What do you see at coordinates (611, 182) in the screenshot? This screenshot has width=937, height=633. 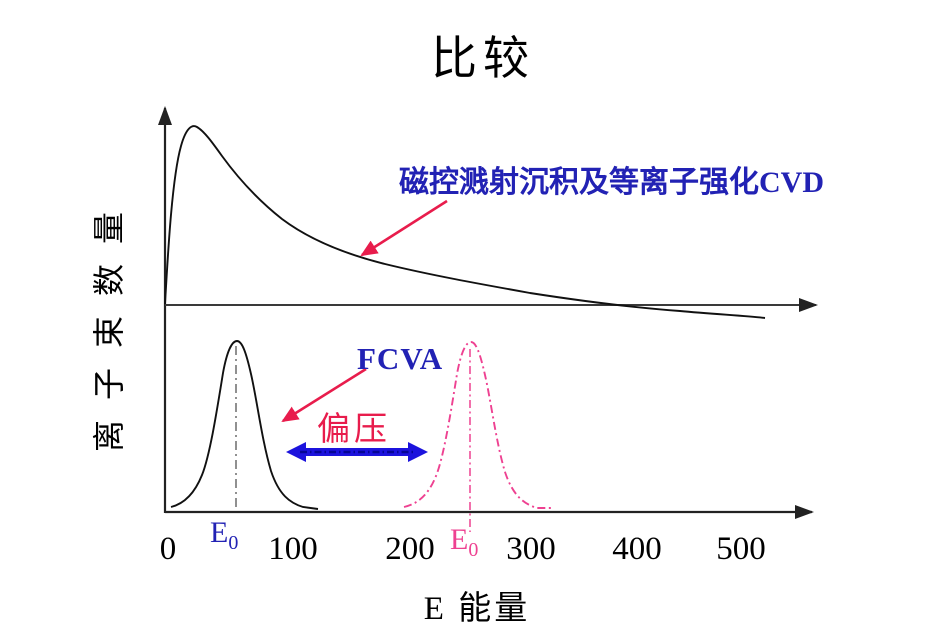 I see `method-label: 磁控溅射沉积及等离子强化CVD` at bounding box center [611, 182].